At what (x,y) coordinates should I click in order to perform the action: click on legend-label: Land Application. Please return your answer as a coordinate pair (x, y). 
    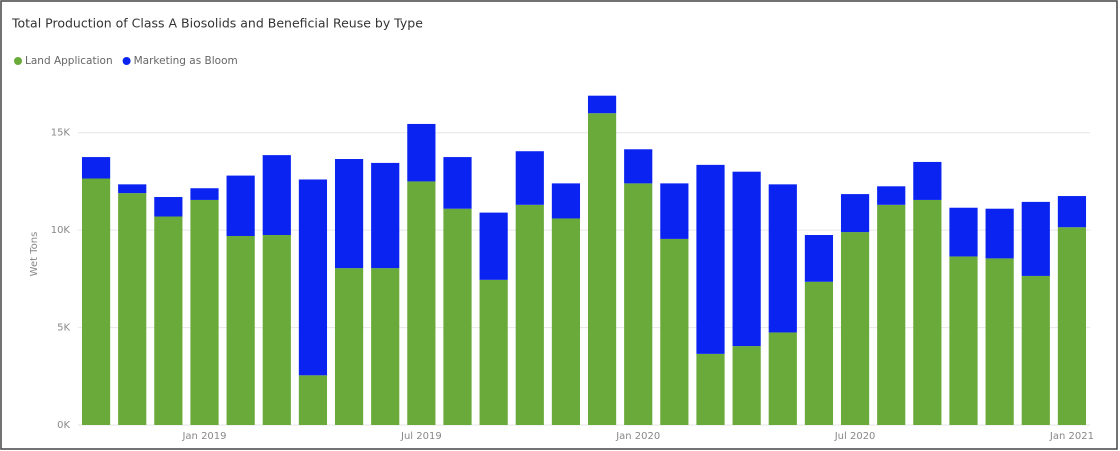
    Looking at the image, I should click on (69, 61).